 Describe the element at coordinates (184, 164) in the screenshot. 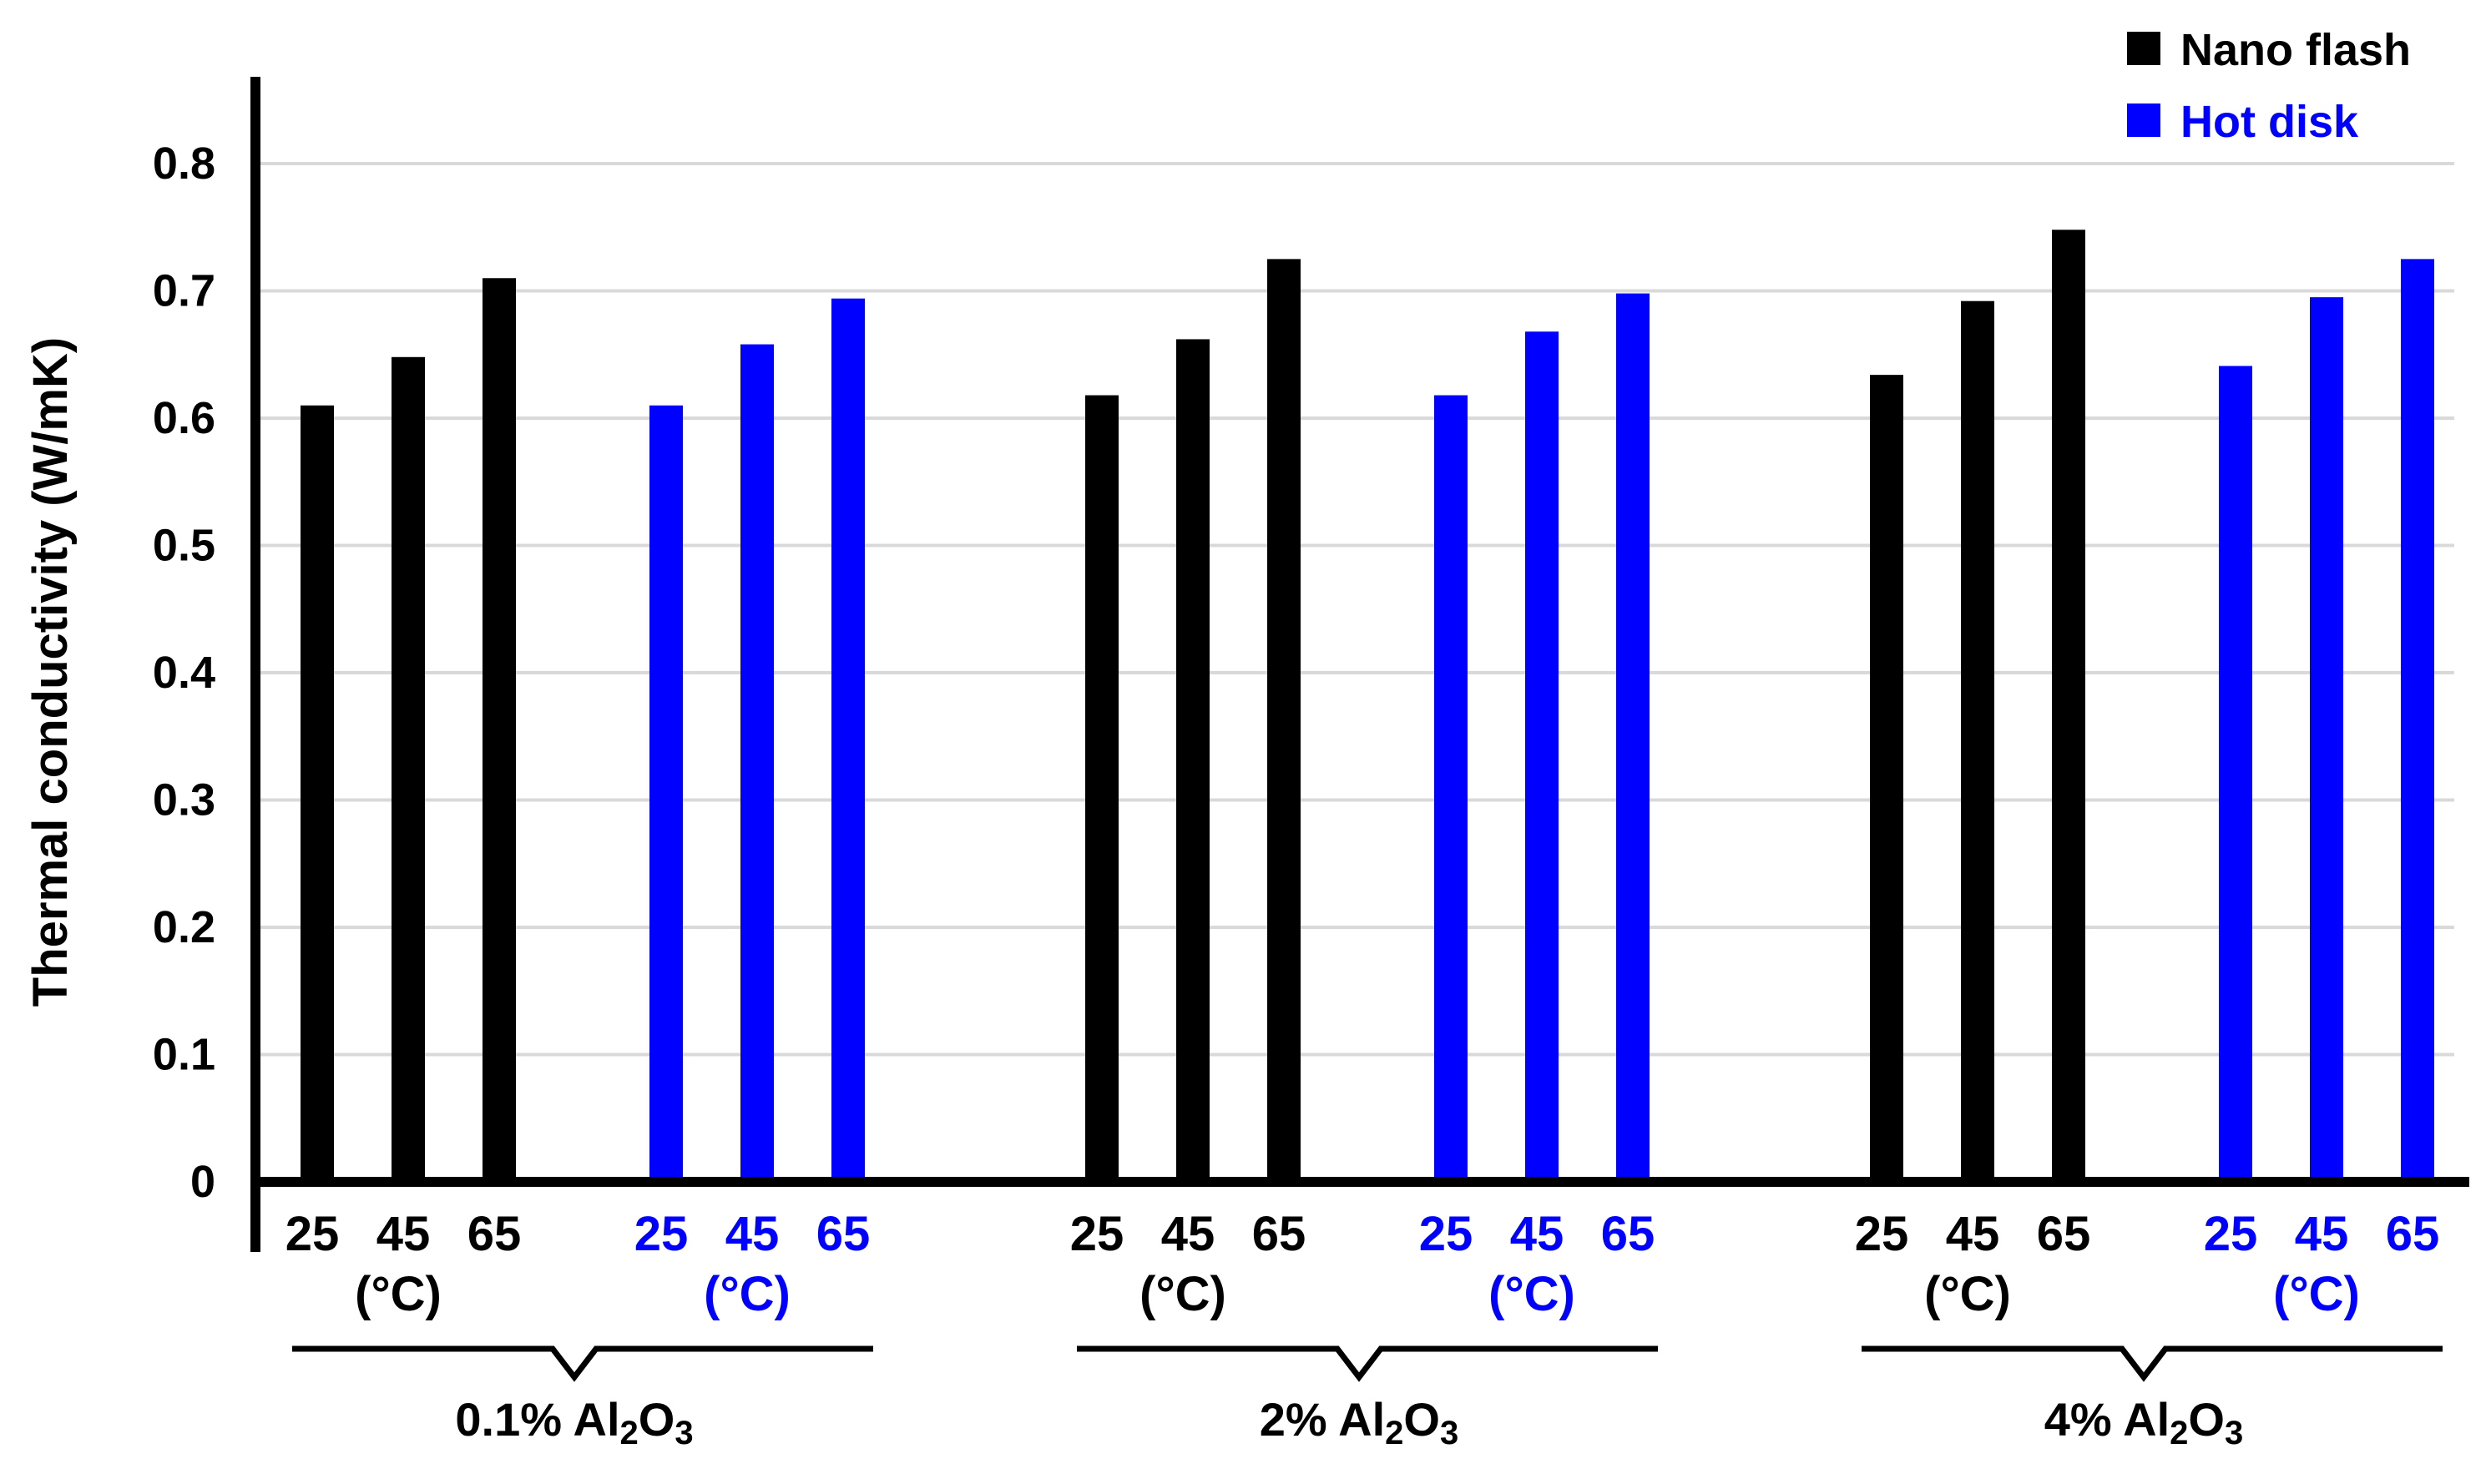

I see `y-tick-label: 0.8` at that location.